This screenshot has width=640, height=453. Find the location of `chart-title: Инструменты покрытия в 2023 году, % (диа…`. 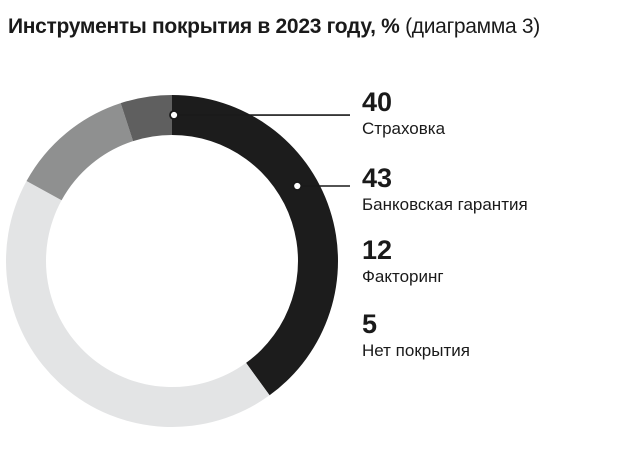

chart-title: Инструменты покрытия в 2023 году, % (диа… is located at coordinates (274, 27).